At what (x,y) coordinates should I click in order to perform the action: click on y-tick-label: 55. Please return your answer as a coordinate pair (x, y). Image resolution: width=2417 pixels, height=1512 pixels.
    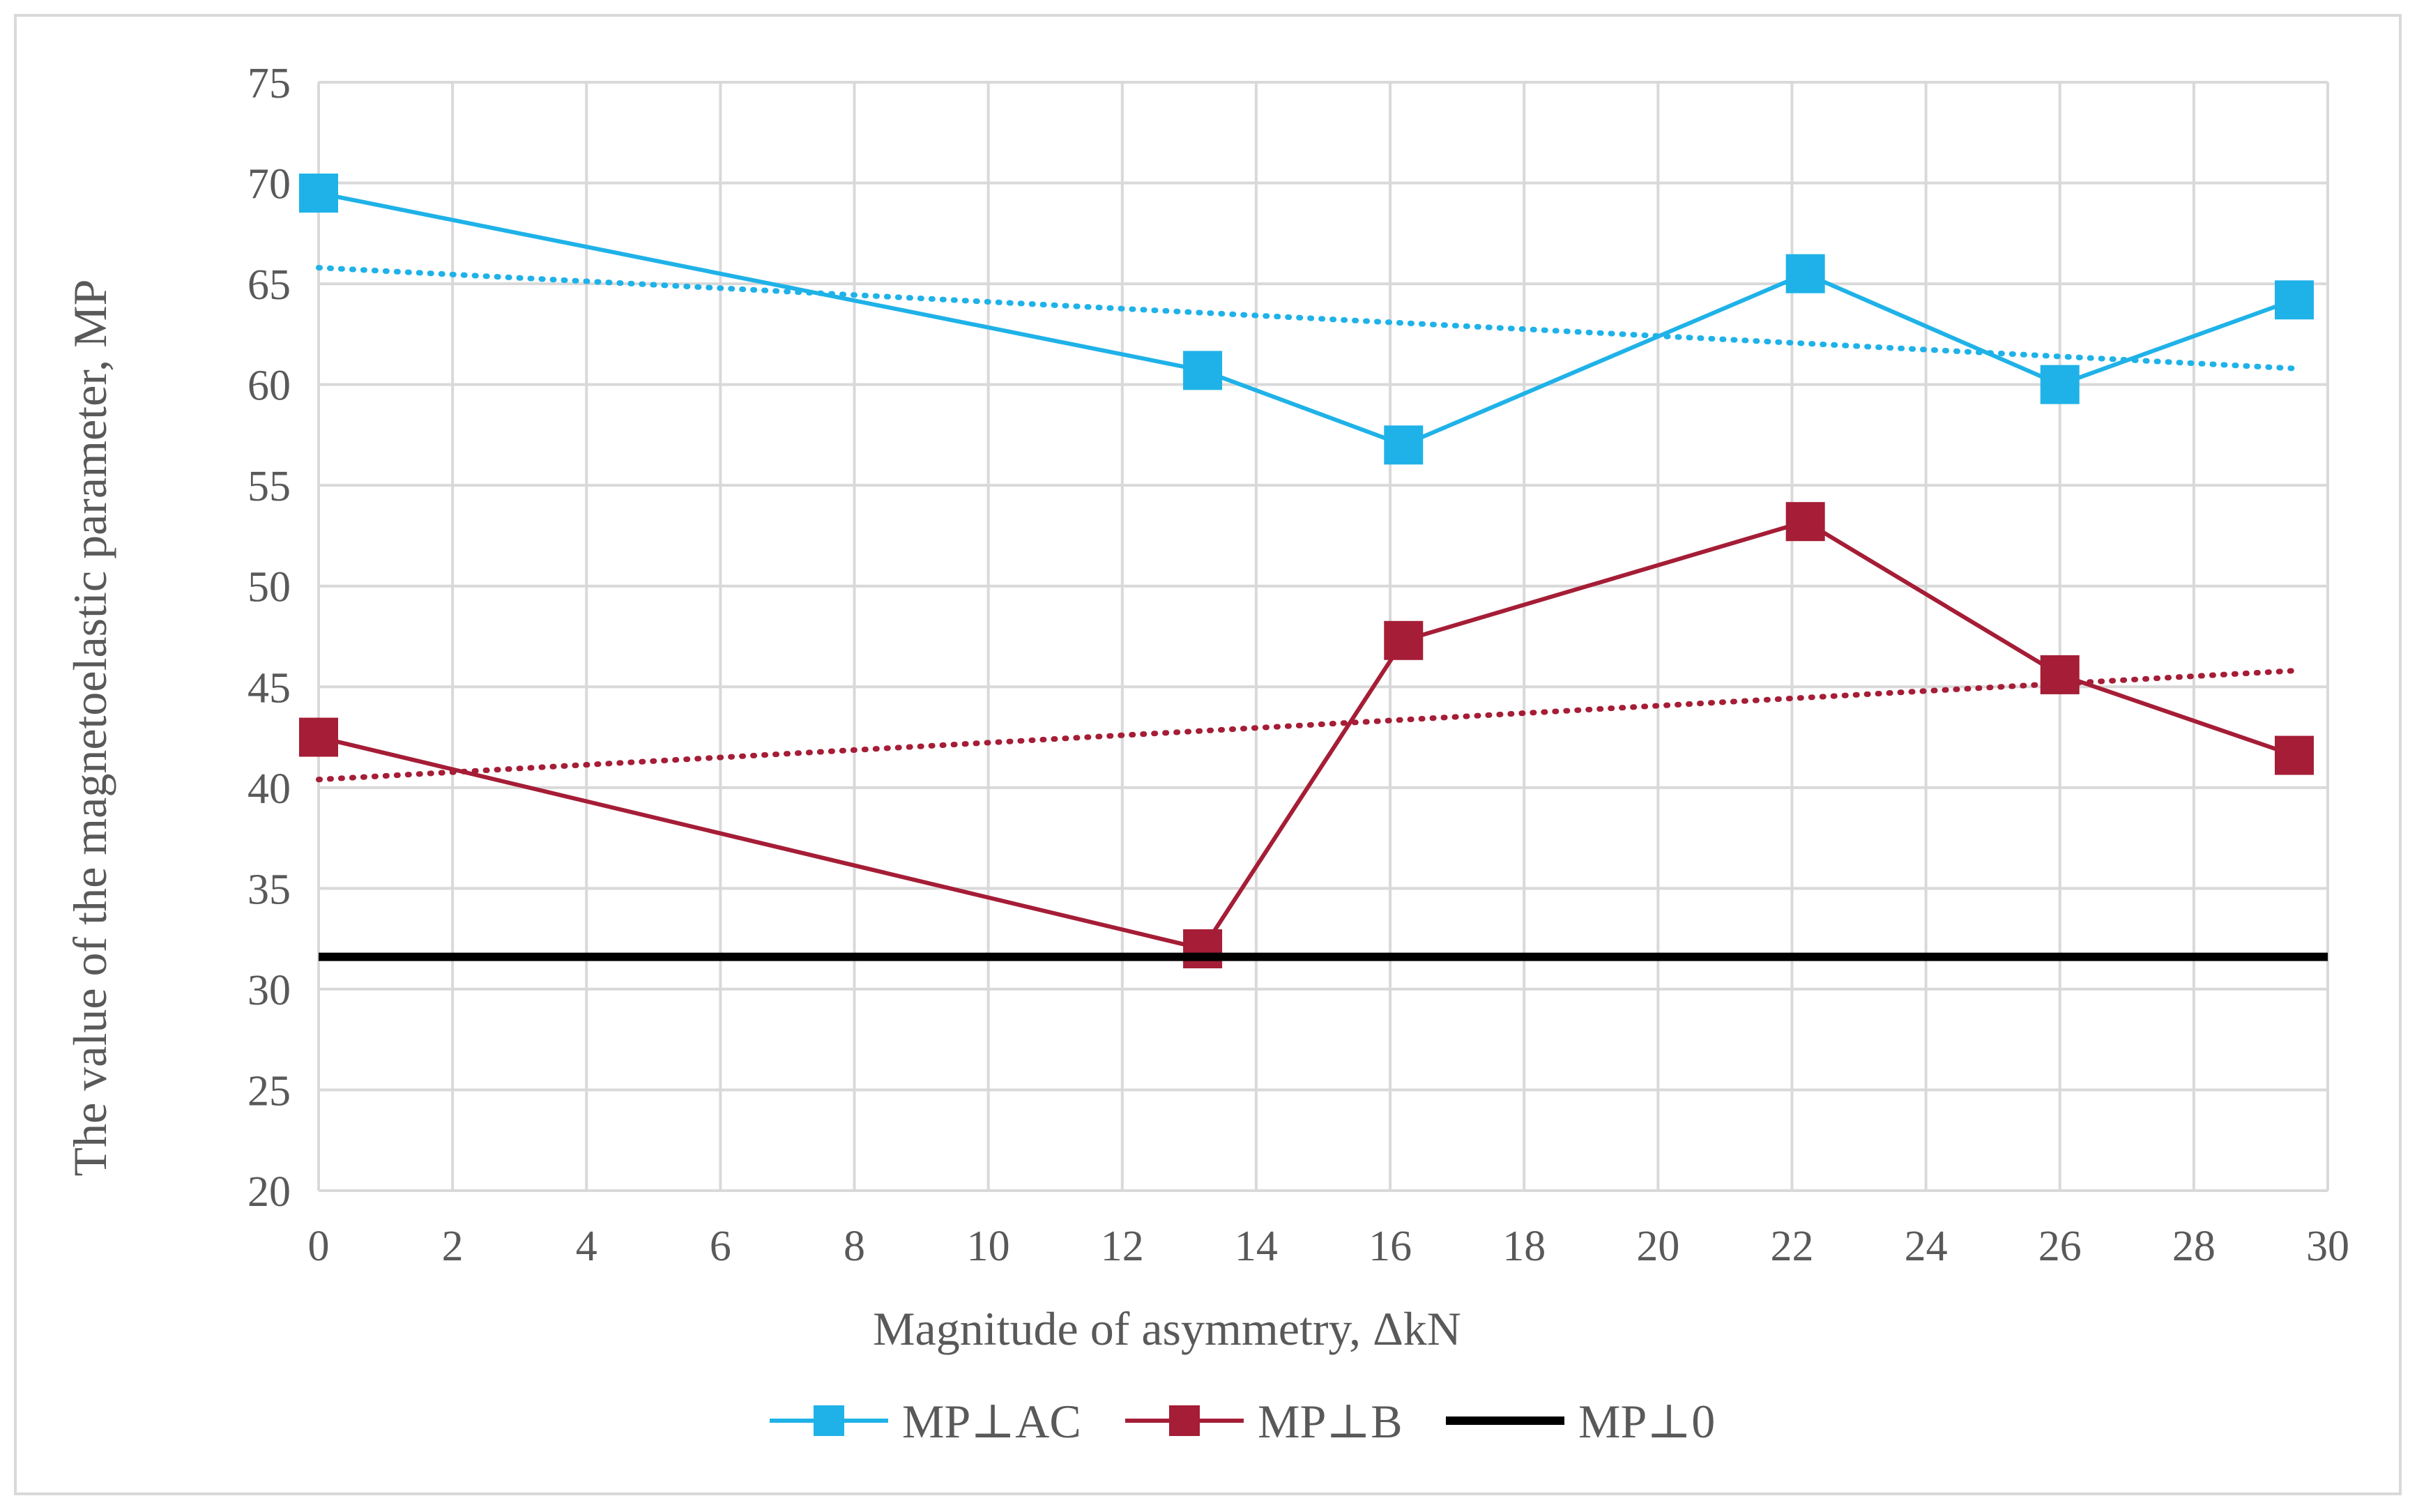
    Looking at the image, I should click on (269, 486).